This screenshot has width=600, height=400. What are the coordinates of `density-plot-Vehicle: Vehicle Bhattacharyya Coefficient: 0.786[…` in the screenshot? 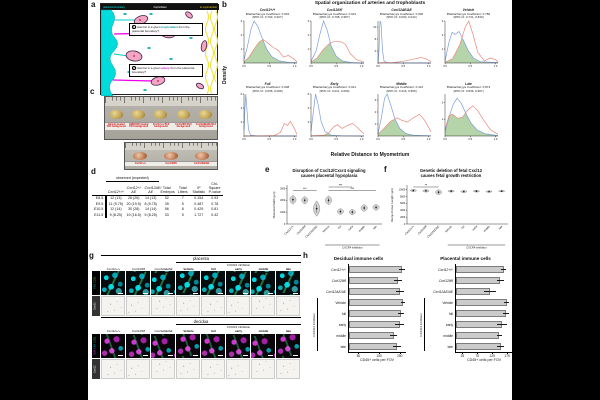 It's located at (468, 39).